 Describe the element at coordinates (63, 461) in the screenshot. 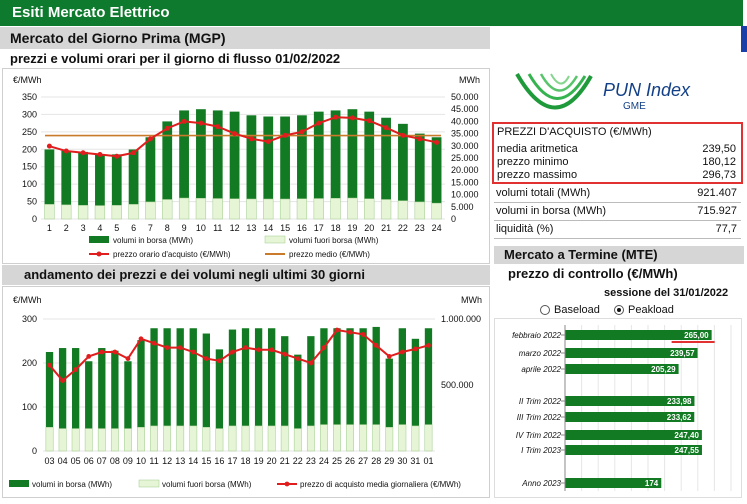

I see `x-tick-label: 04` at that location.